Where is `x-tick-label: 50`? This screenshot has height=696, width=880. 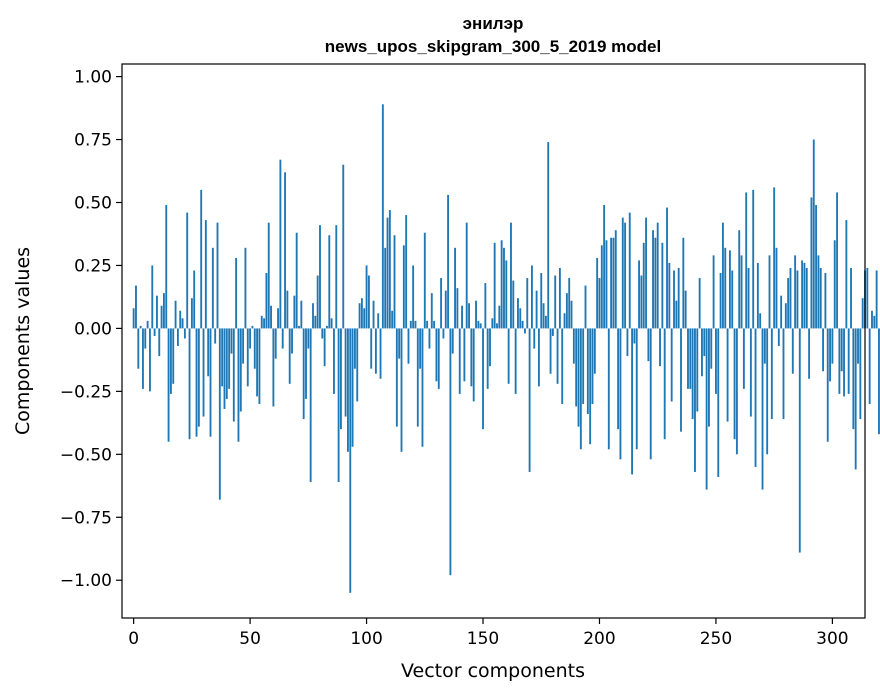 x-tick-label: 50 is located at coordinates (250, 639).